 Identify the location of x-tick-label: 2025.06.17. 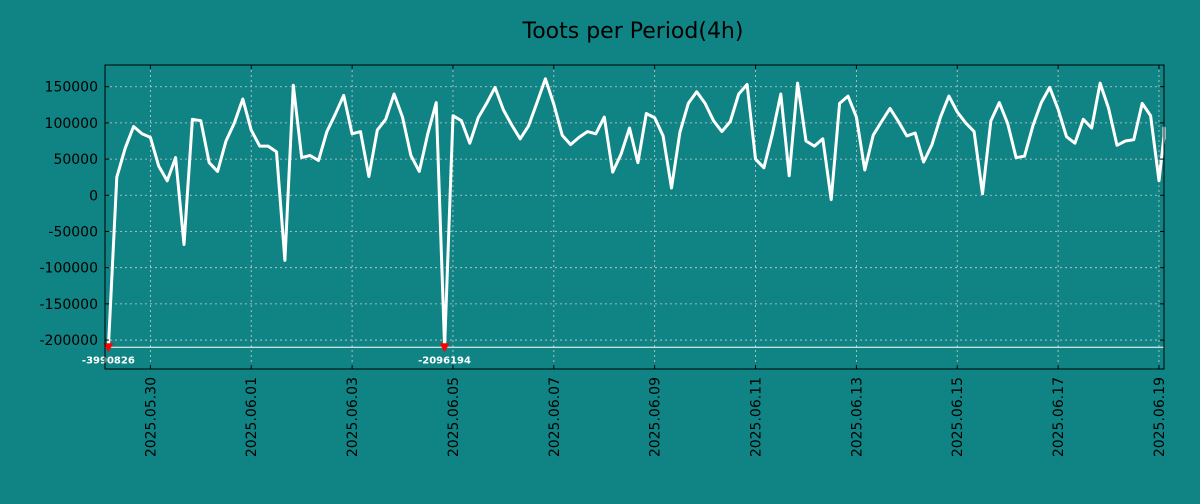
(1059, 417).